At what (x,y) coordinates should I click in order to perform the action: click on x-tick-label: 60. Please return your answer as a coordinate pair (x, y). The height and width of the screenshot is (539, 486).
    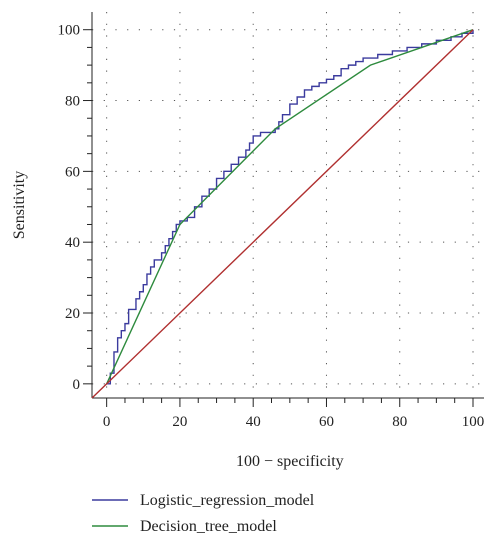
    Looking at the image, I should click on (326, 422).